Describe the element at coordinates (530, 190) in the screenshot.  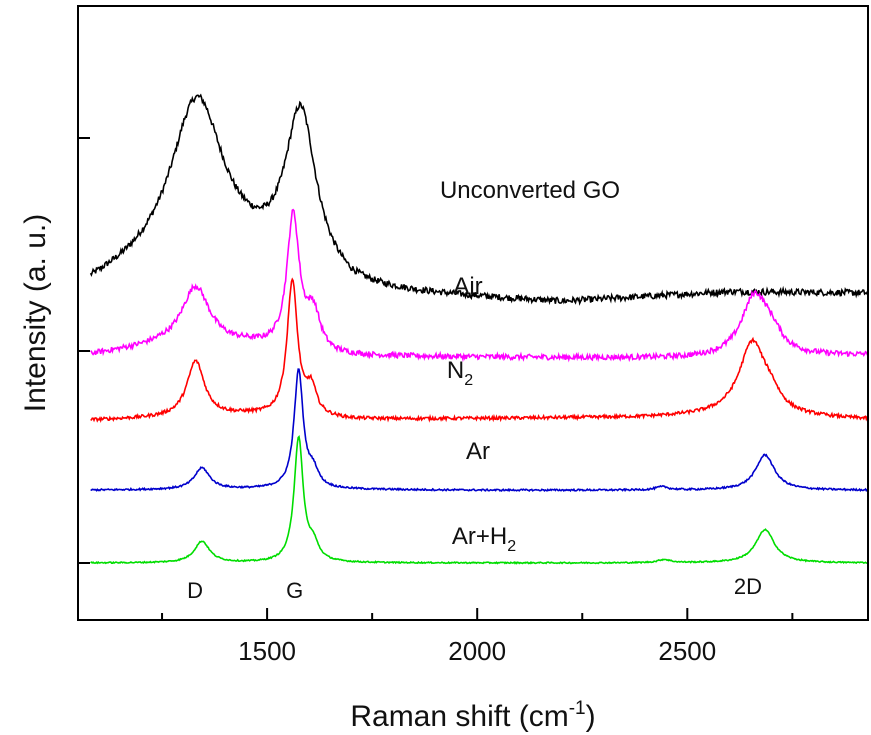
I see `series-label-unconverted-go: Unconverted GO` at that location.